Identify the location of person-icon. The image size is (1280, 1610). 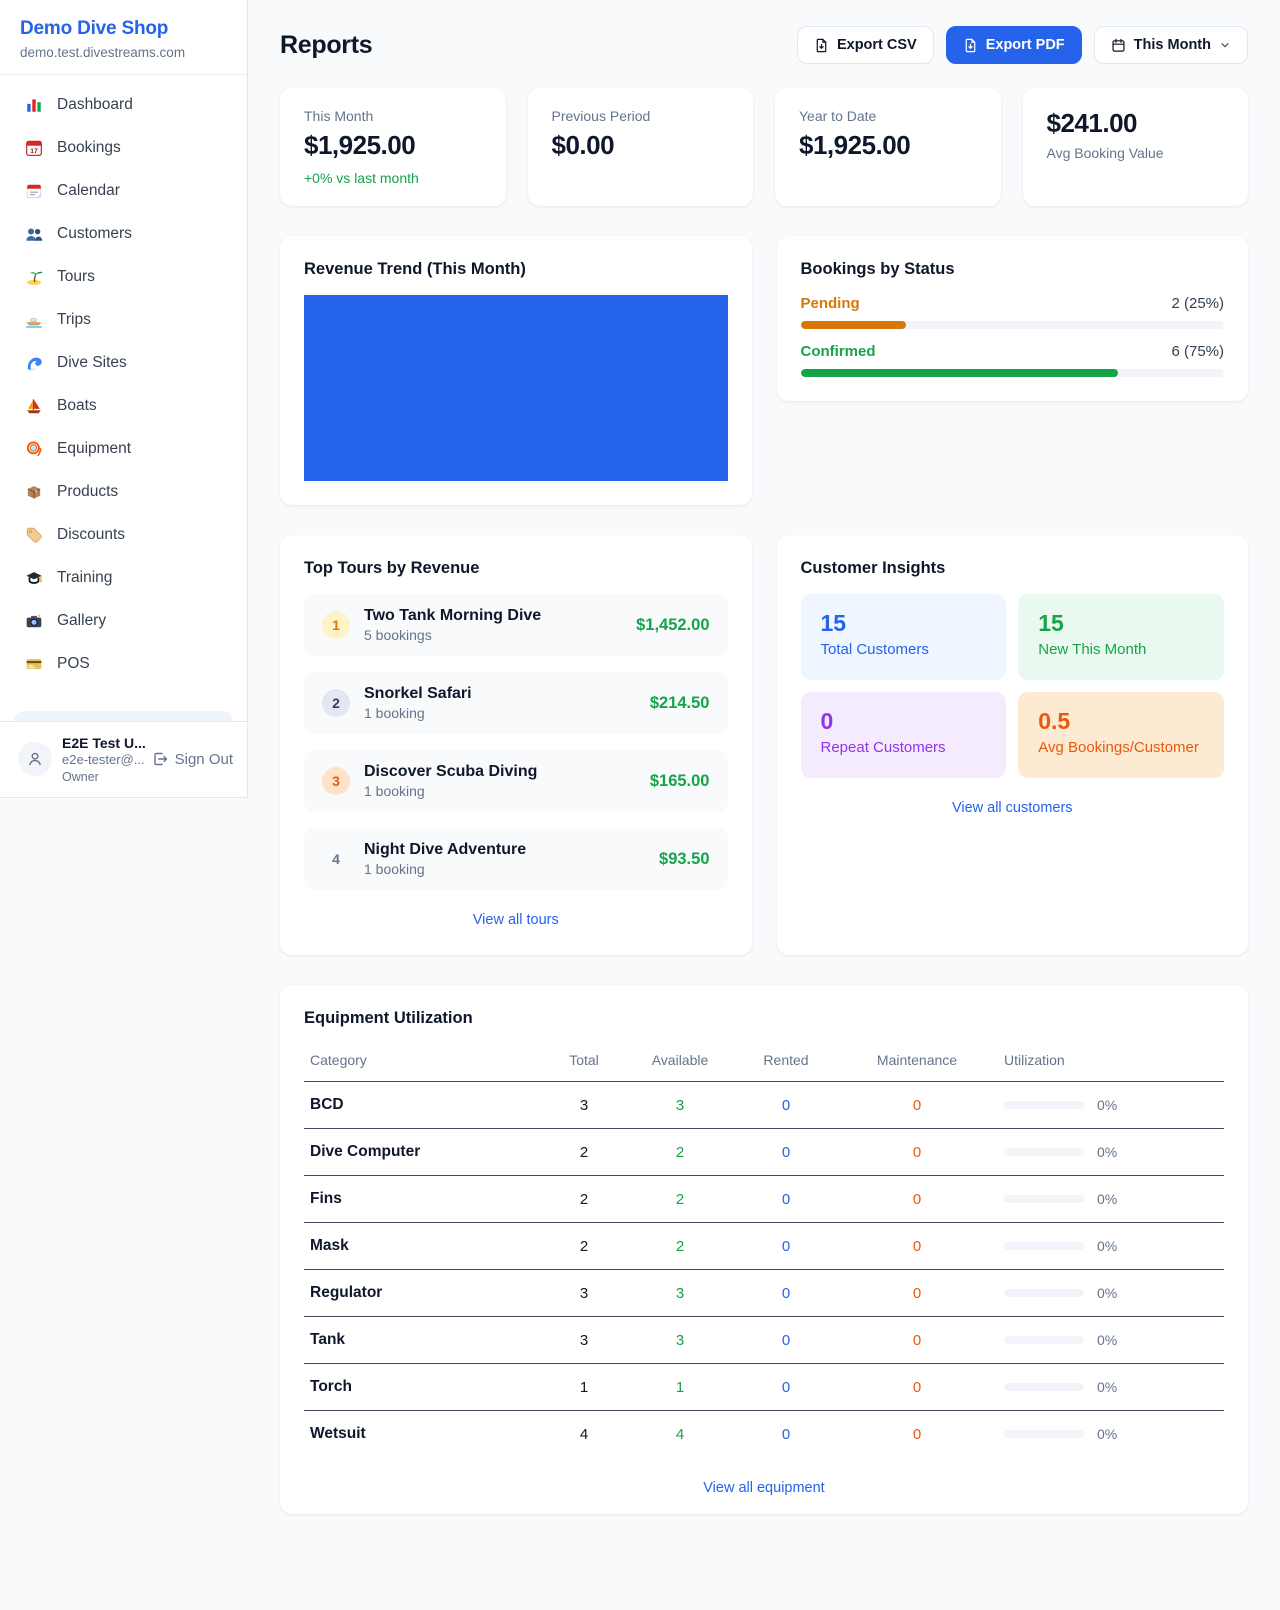
(35, 759).